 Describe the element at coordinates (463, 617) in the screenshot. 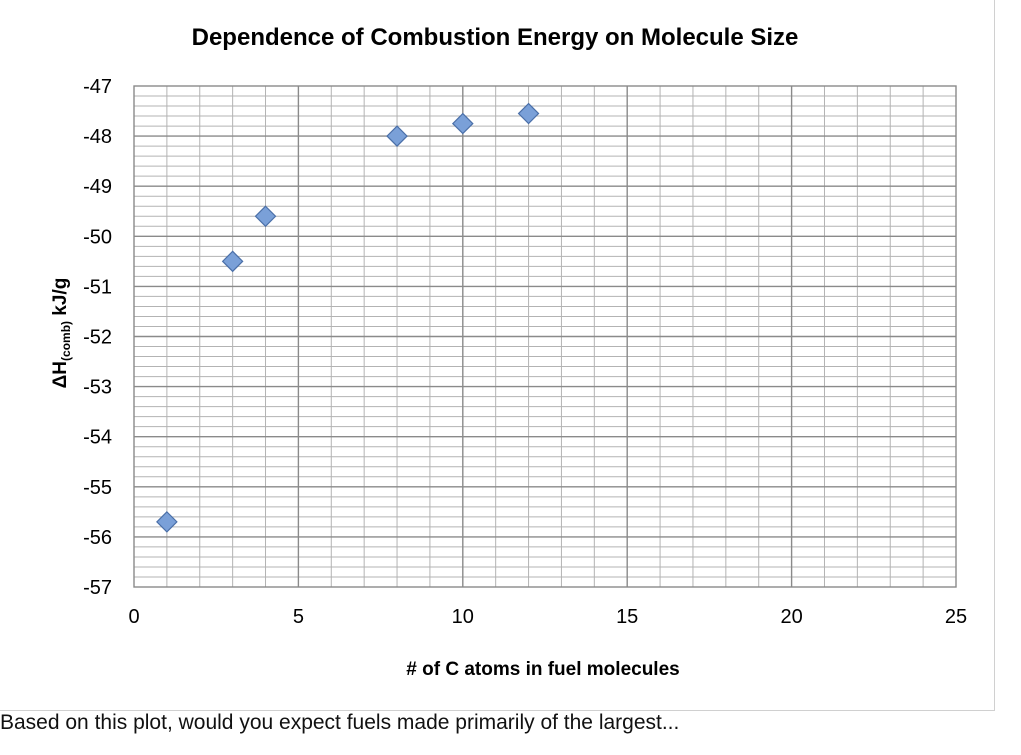

I see `x-tick-label: 10` at that location.